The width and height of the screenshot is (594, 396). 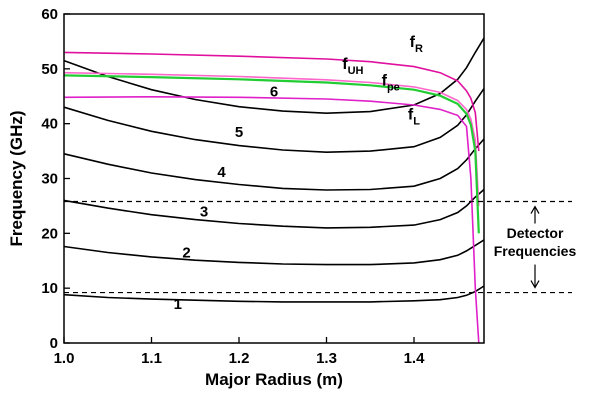 What do you see at coordinates (391, 82) in the screenshot?
I see `cutoff-label-pe: fpe` at bounding box center [391, 82].